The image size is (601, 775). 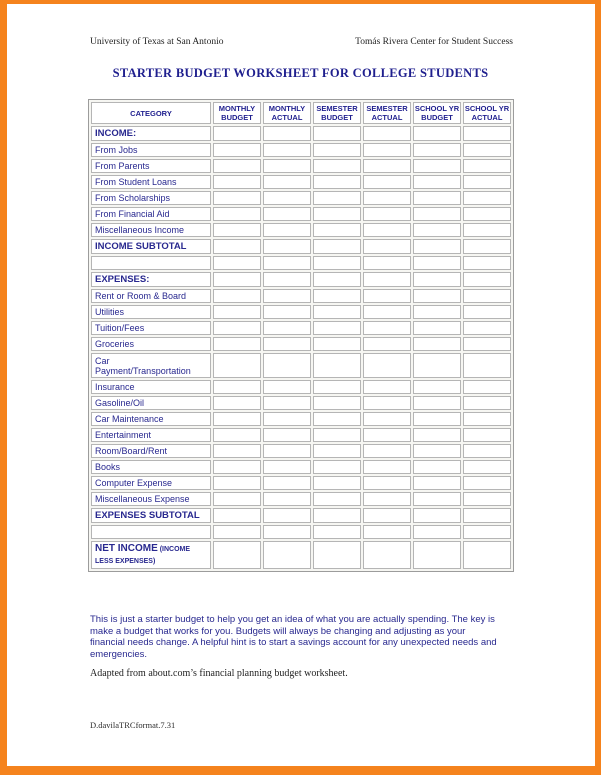 I want to click on category-cell: Miscellaneous Expense, so click(x=151, y=499).